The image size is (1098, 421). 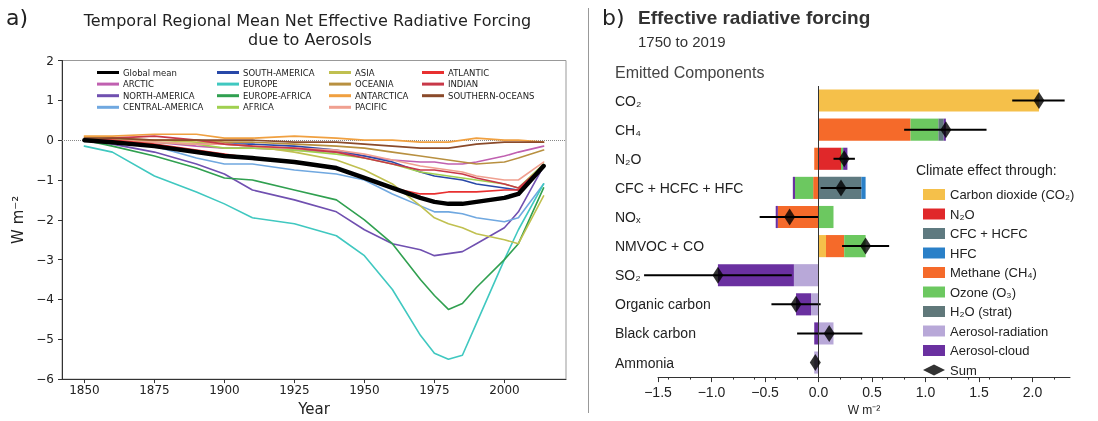 What do you see at coordinates (150, 72) in the screenshot?
I see `legend-label: Global mean` at bounding box center [150, 72].